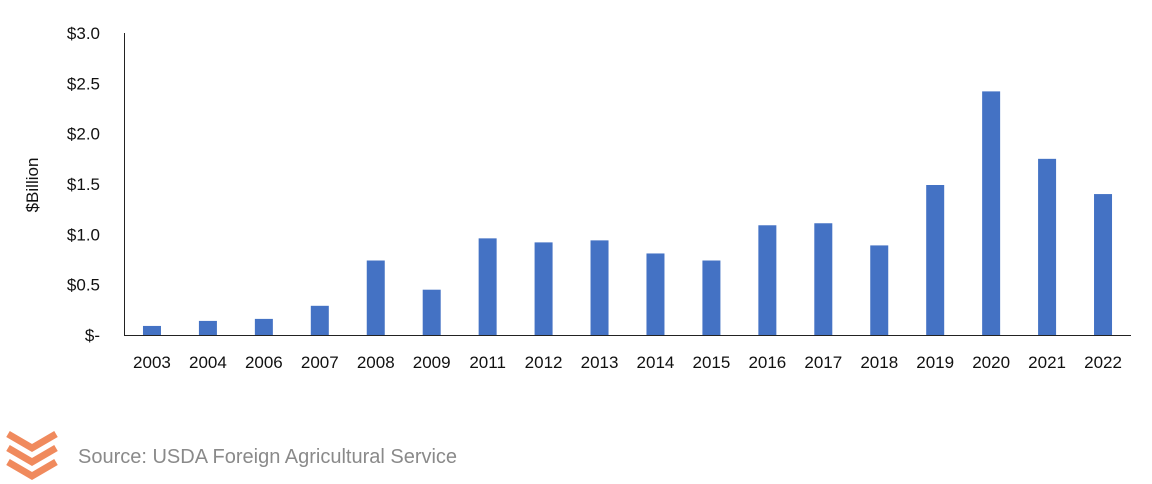  Describe the element at coordinates (151, 330) in the screenshot. I see `bar-2003` at that location.